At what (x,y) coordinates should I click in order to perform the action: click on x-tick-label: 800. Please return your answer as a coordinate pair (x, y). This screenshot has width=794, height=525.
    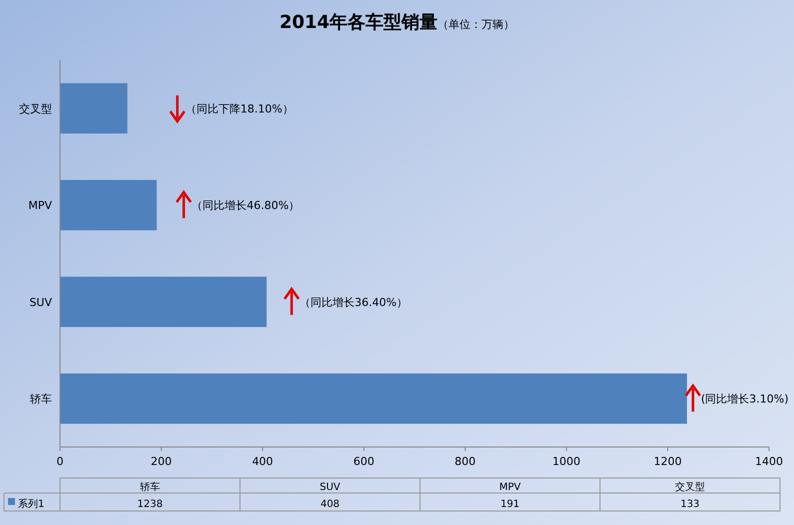
    Looking at the image, I should click on (465, 461).